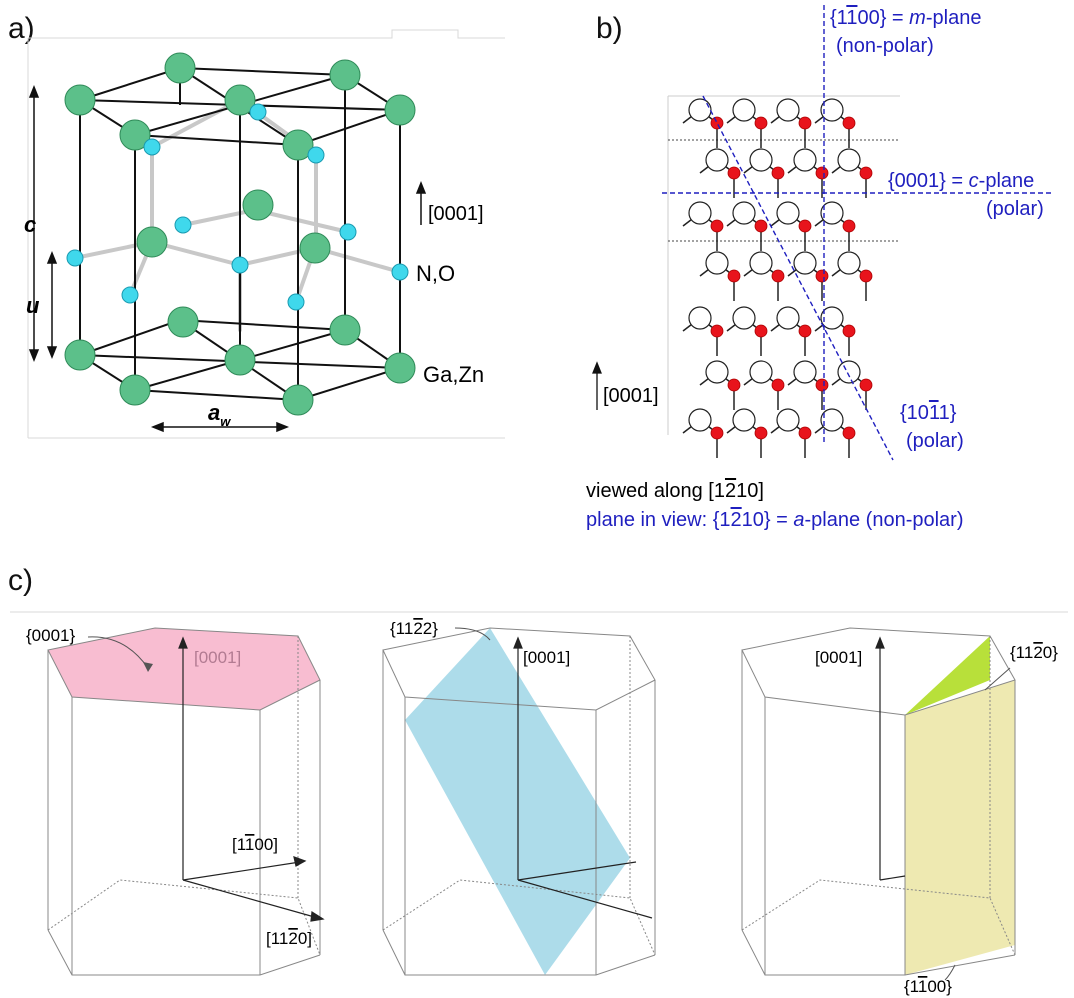 This screenshot has height=998, width=1074. What do you see at coordinates (52, 305) in the screenshot?
I see `axis-u-arrow` at bounding box center [52, 305].